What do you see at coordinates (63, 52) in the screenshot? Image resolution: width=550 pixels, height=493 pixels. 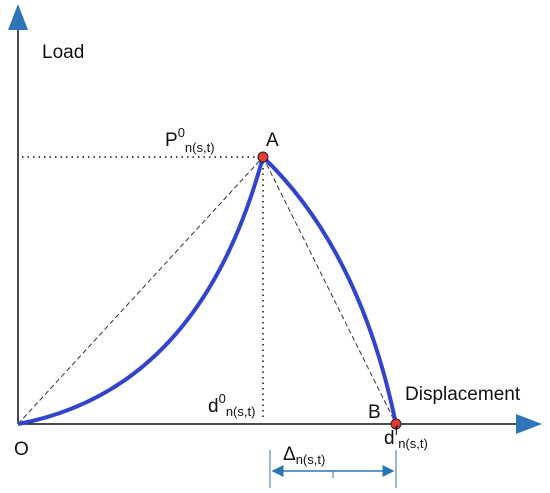 I see `y-axis-label: Load` at bounding box center [63, 52].